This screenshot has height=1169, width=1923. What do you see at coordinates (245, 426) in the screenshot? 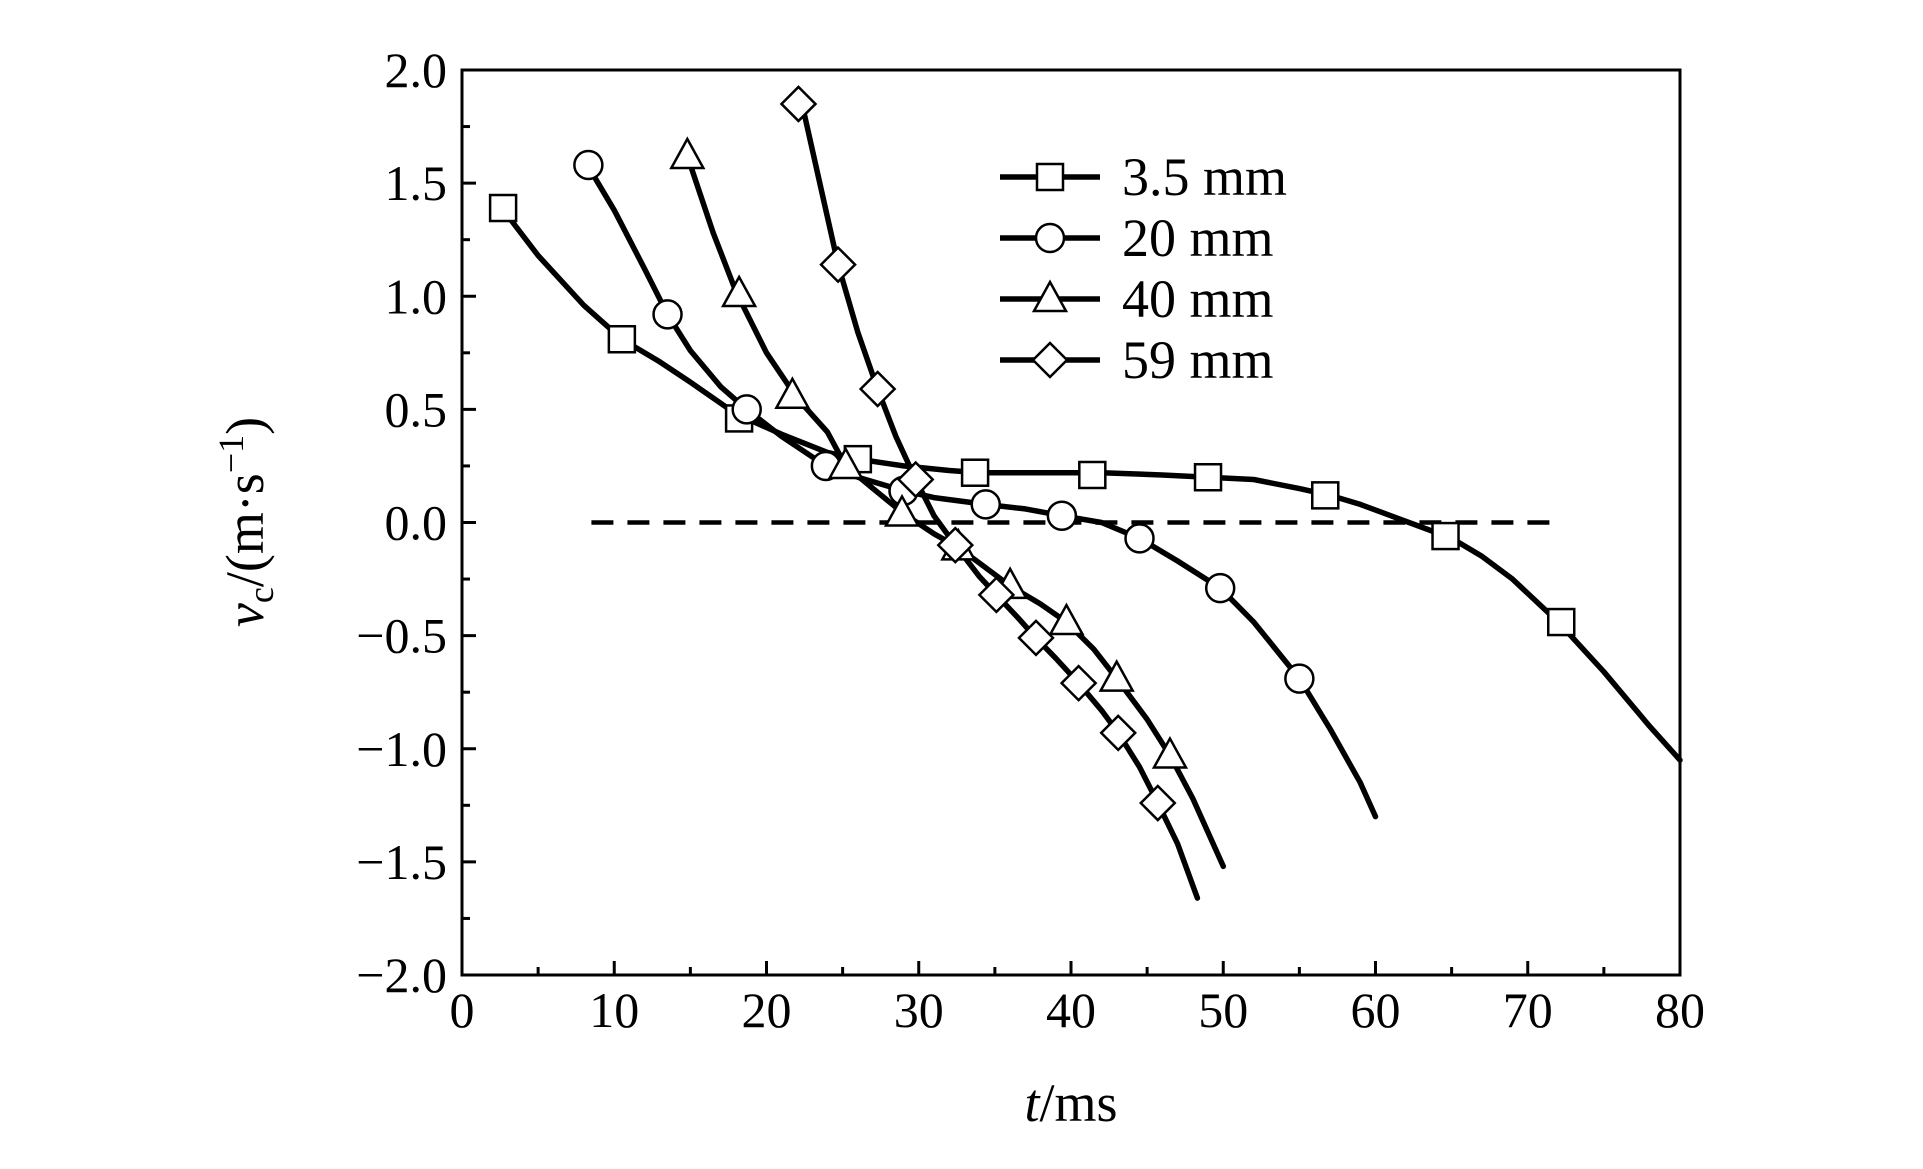
I see `y-axis-unit-post: )` at bounding box center [245, 426].